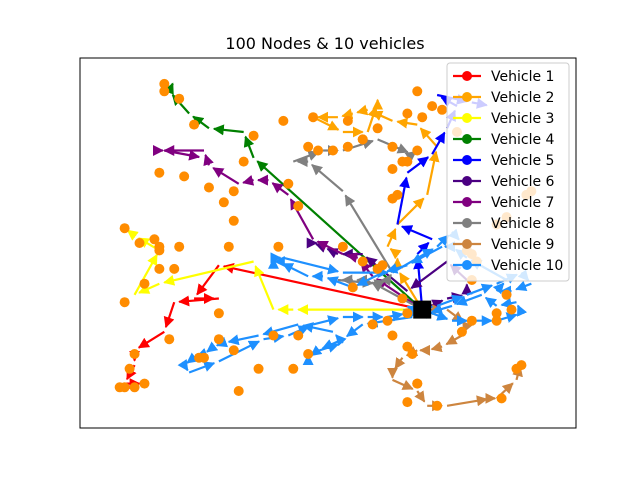 This screenshot has width=640, height=480. Describe the element at coordinates (522, 224) in the screenshot. I see `legend-label: Vehicle 8` at that location.